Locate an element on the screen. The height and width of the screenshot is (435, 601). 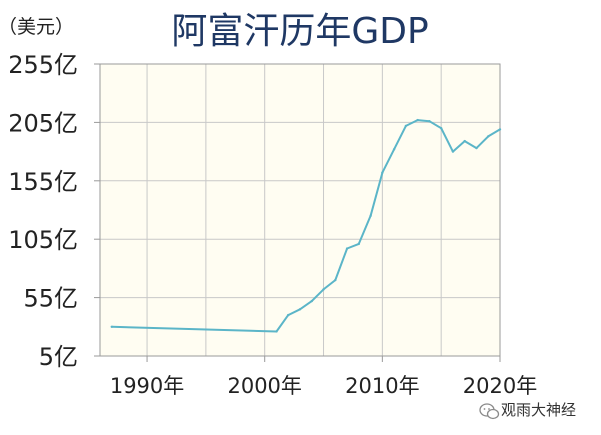
watermark: 观雨大神经 is located at coordinates (527, 410).